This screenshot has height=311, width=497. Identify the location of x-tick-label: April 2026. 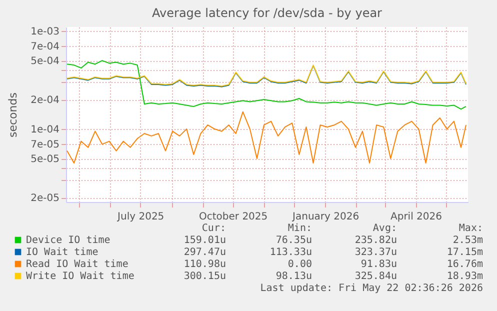
(416, 217).